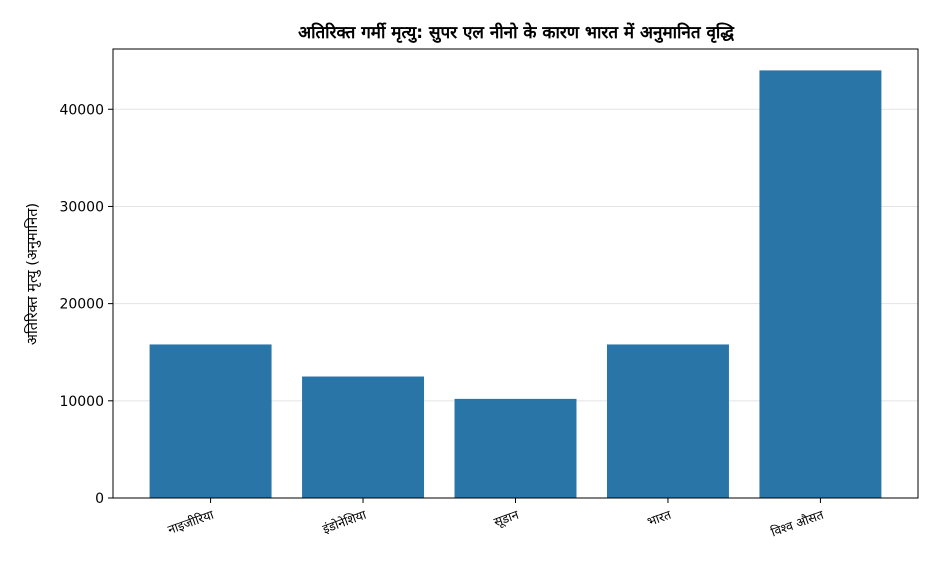  I want to click on y-tick-label: 30000, so click(81, 207).